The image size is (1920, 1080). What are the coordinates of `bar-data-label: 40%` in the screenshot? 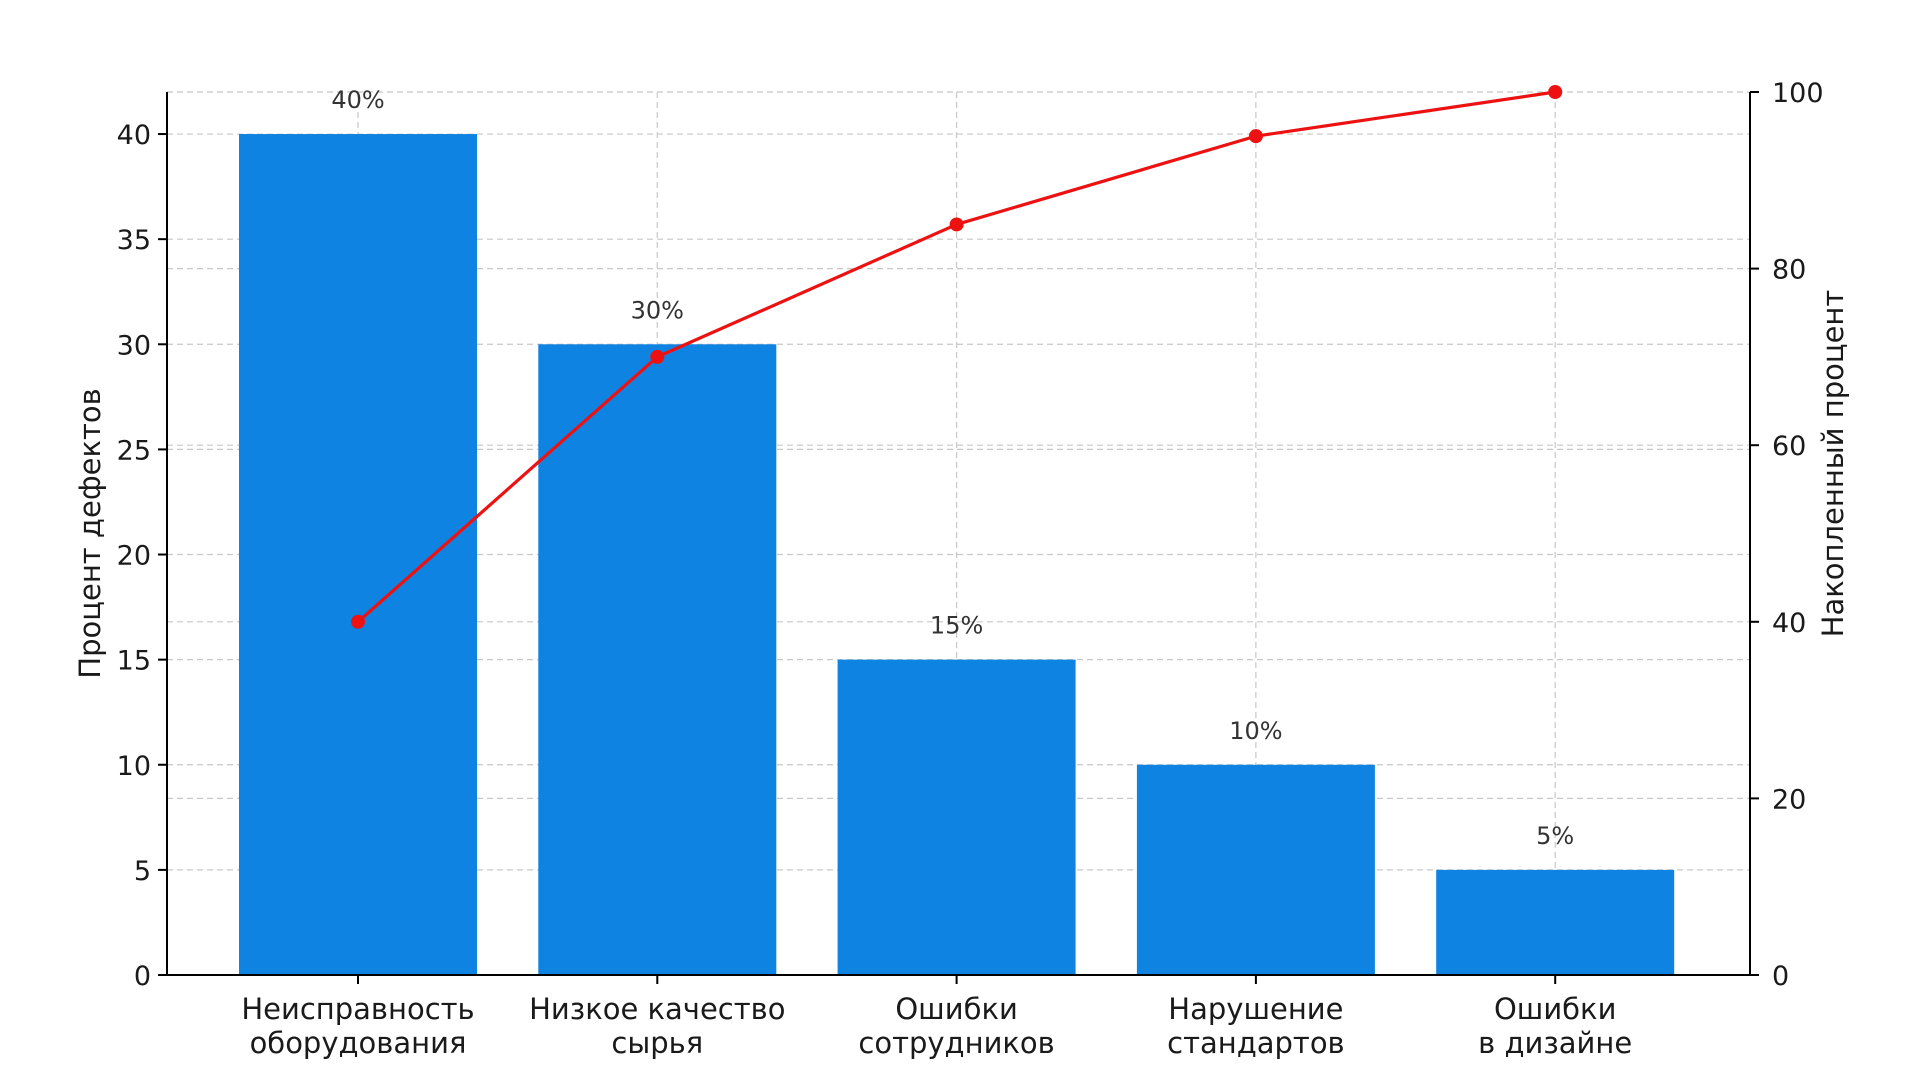 It's located at (357, 100).